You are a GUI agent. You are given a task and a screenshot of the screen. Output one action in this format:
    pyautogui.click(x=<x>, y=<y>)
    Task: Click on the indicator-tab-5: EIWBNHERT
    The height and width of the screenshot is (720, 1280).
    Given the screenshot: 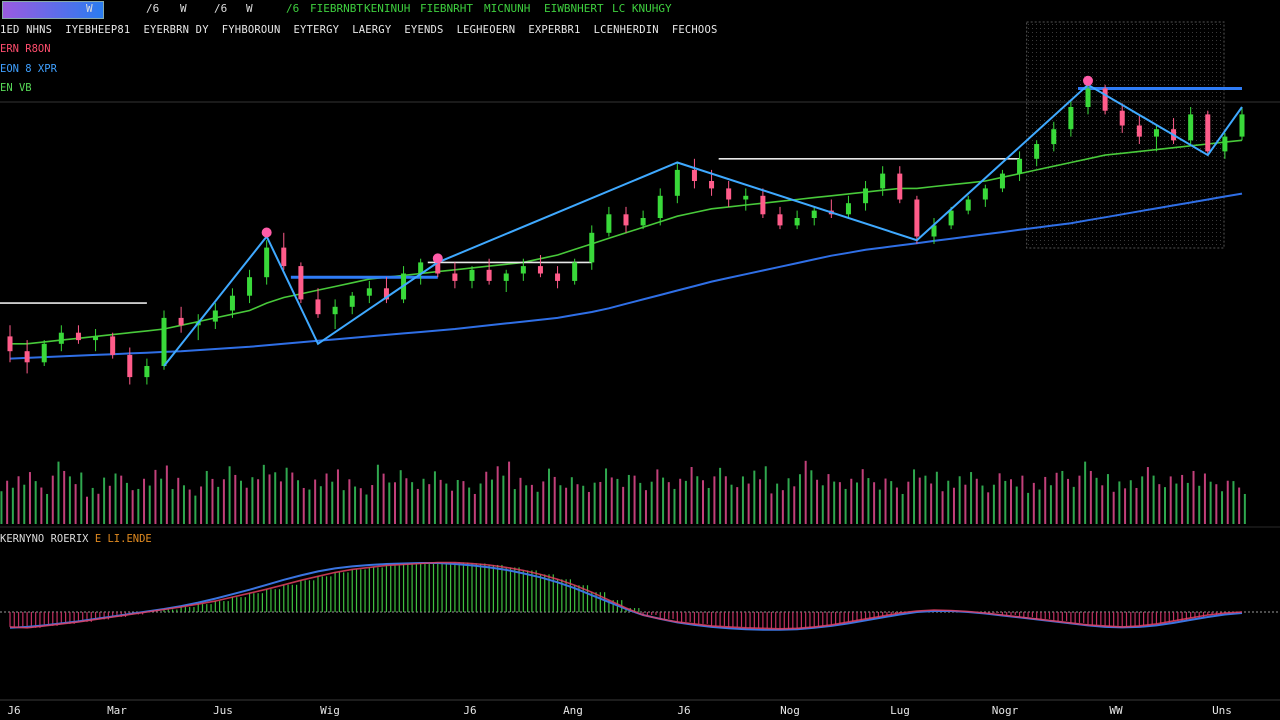 What is the action you would take?
    pyautogui.click(x=574, y=8)
    